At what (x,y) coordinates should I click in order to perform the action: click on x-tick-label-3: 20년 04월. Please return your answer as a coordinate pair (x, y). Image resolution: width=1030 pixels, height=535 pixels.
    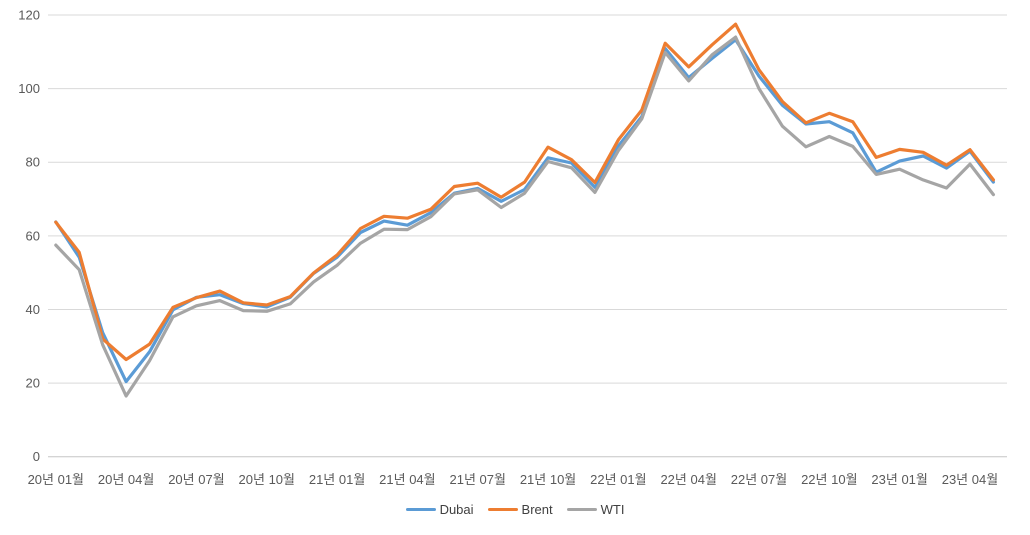
    Looking at the image, I should click on (126, 479).